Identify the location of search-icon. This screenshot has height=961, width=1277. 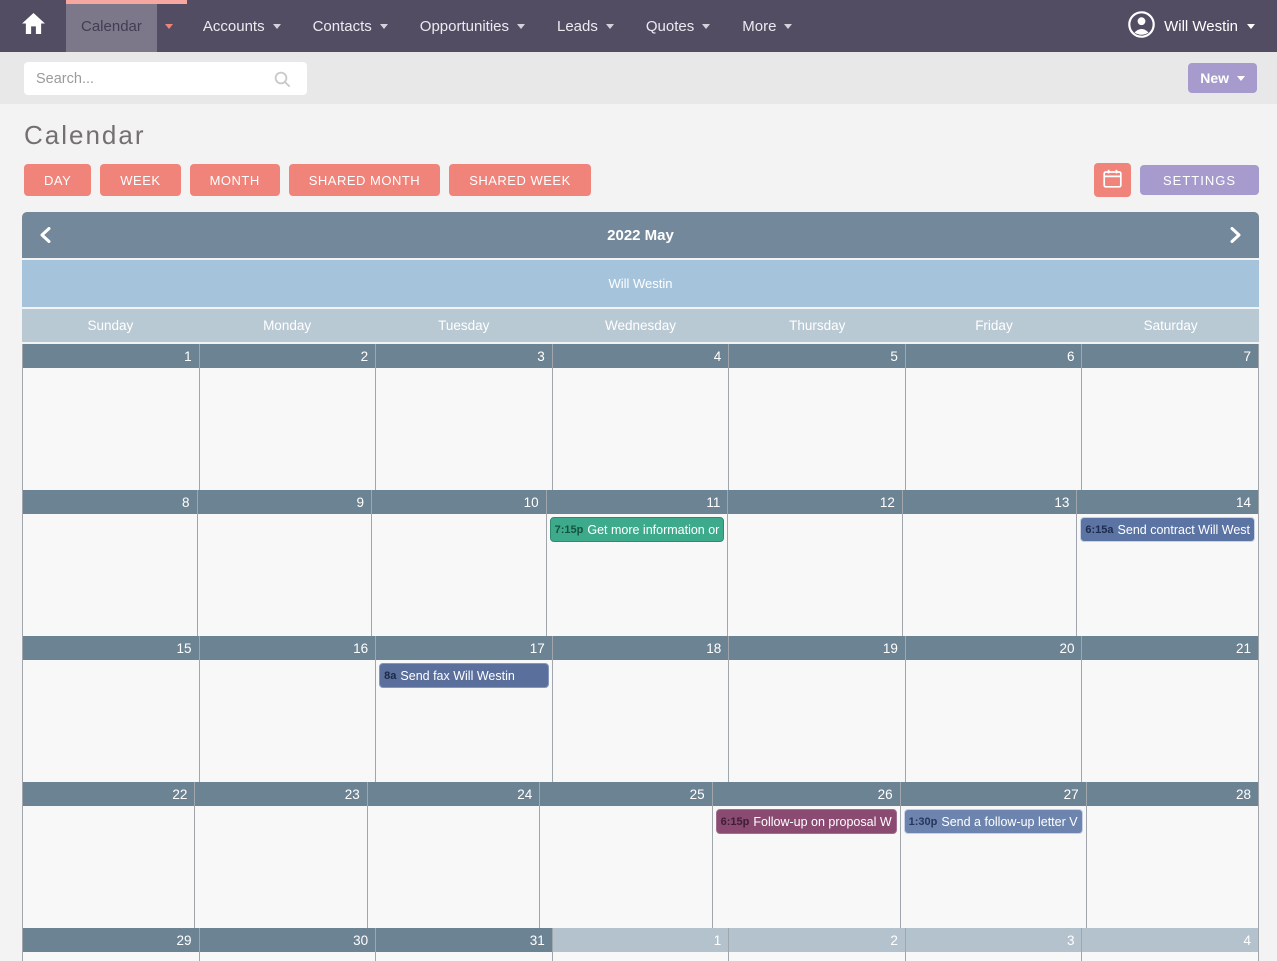
(282, 82).